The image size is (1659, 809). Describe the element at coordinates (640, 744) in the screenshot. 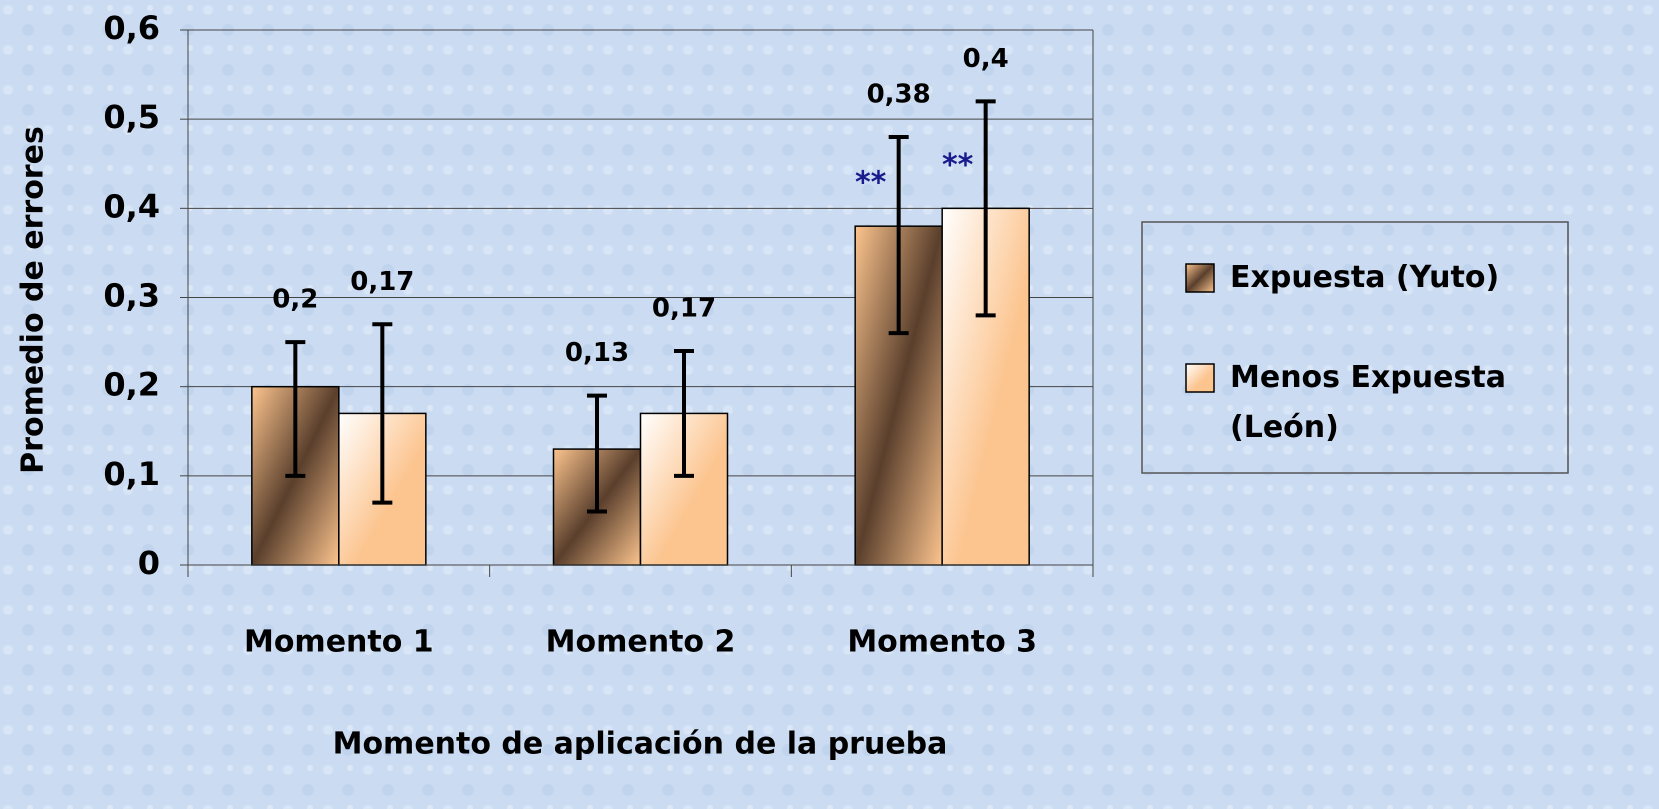

I see `x-axis-title: Momento de aplicación de la prueba` at that location.